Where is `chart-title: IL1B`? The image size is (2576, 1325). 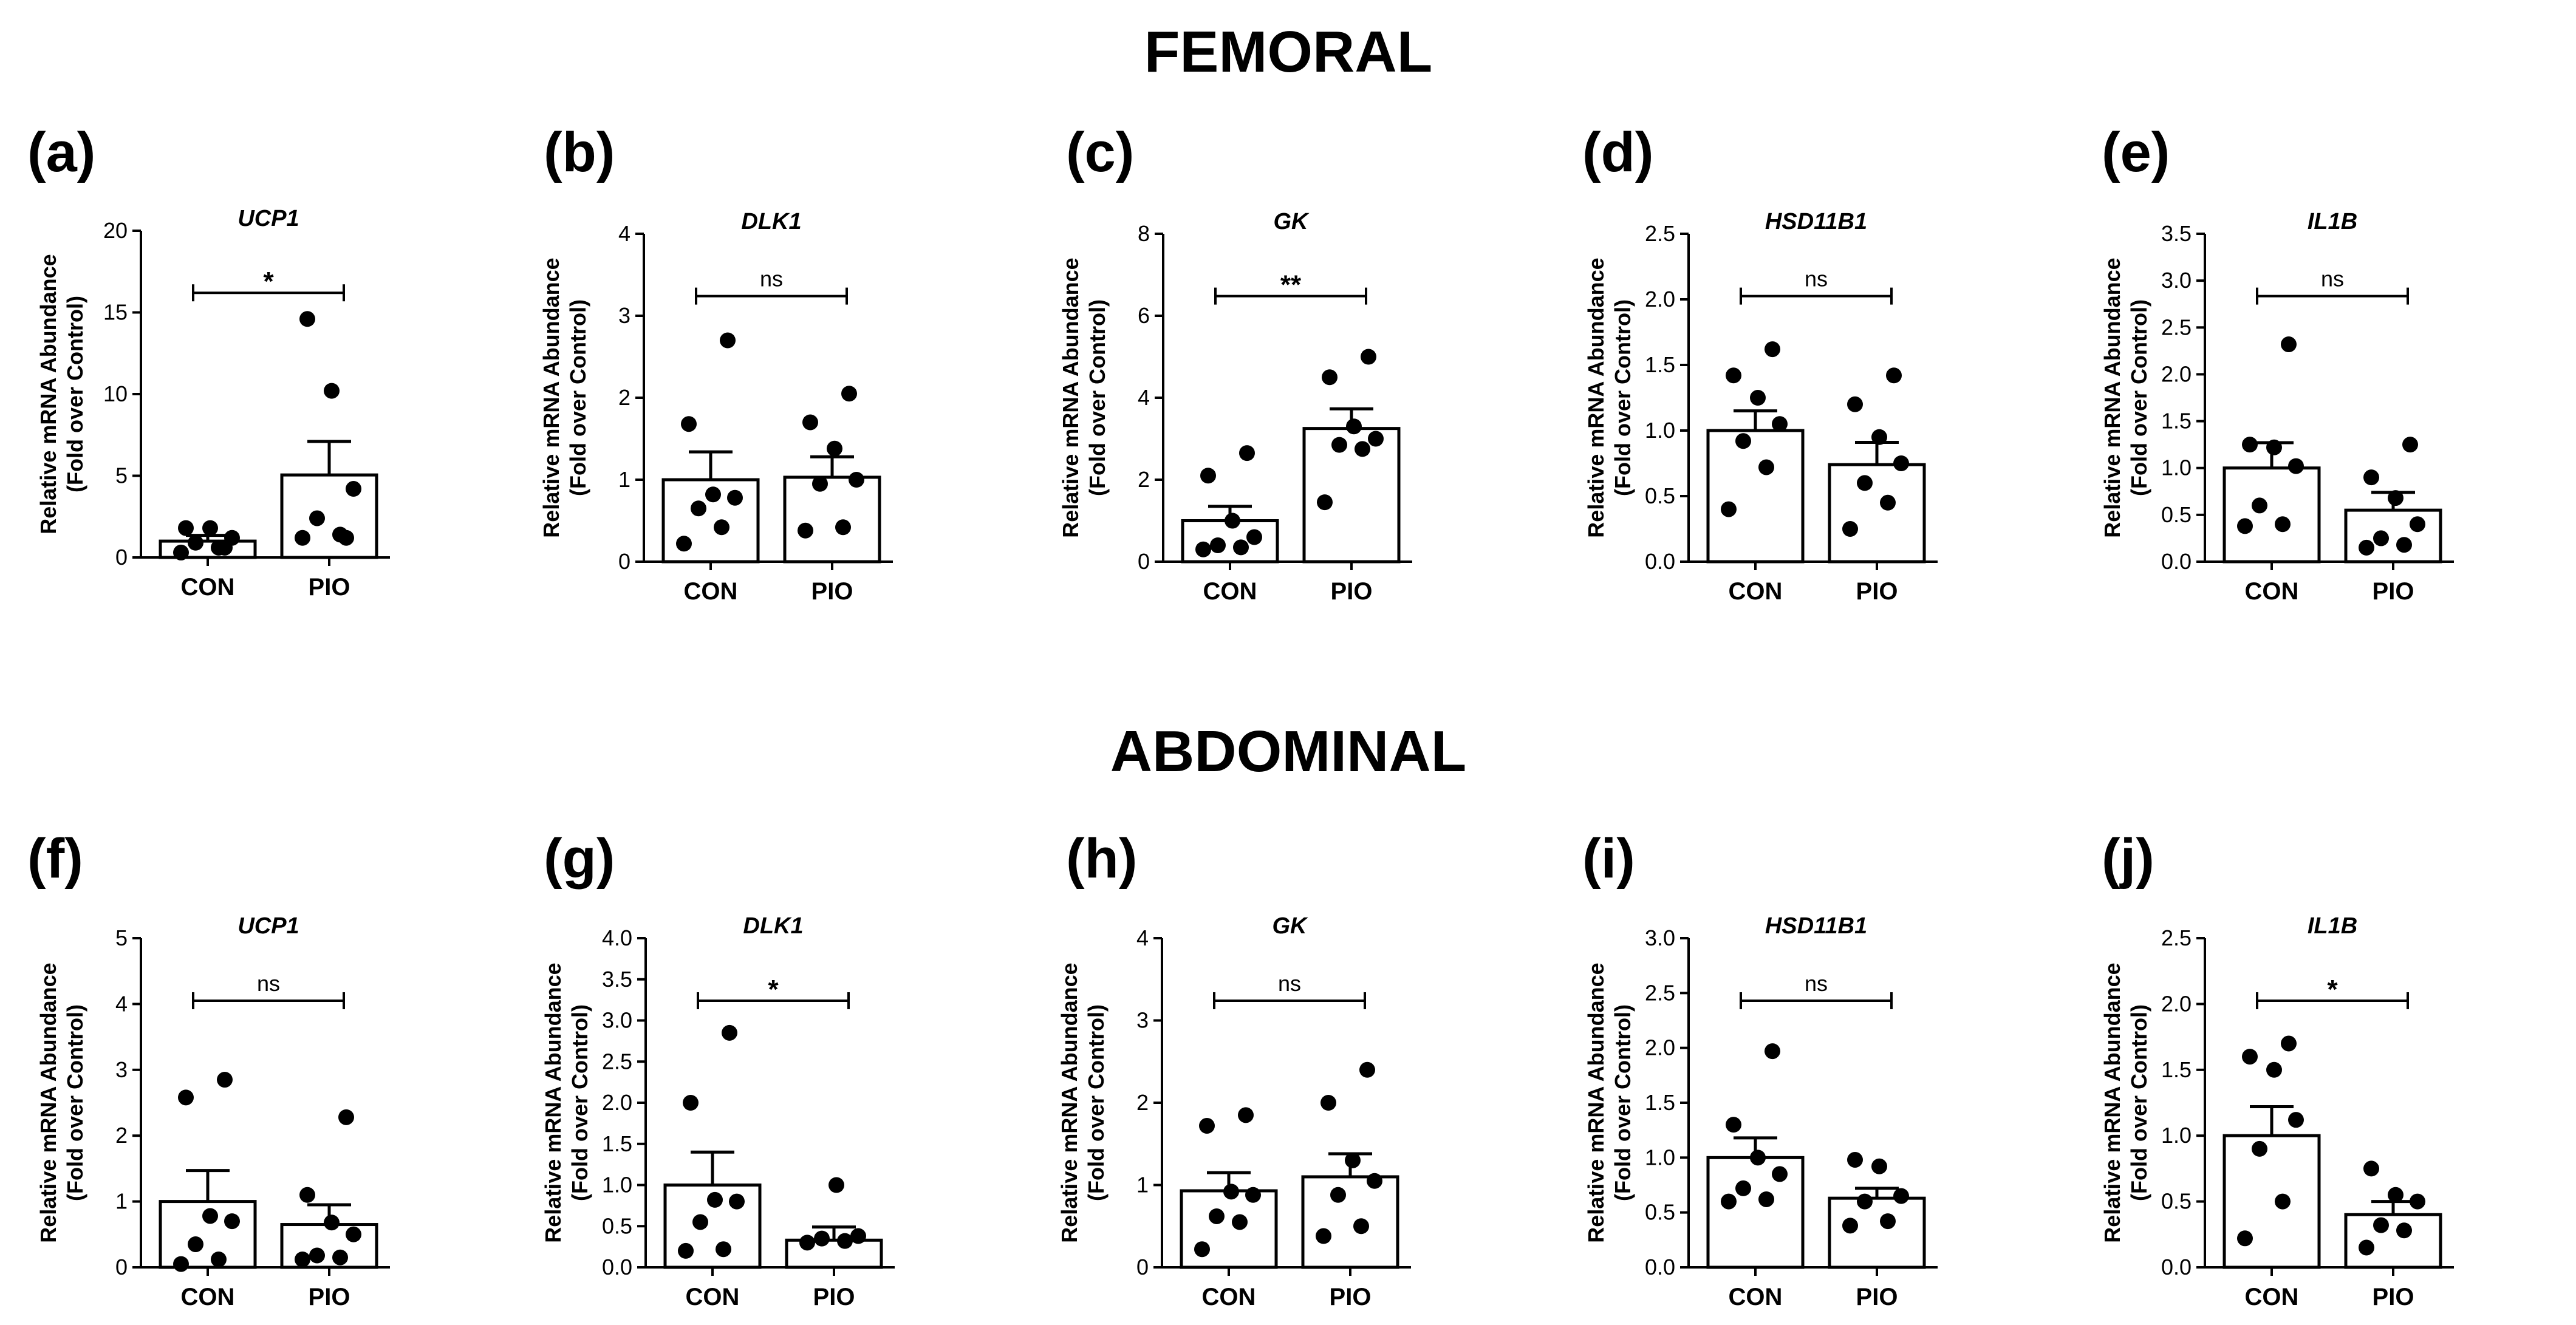 chart-title: IL1B is located at coordinates (2332, 926).